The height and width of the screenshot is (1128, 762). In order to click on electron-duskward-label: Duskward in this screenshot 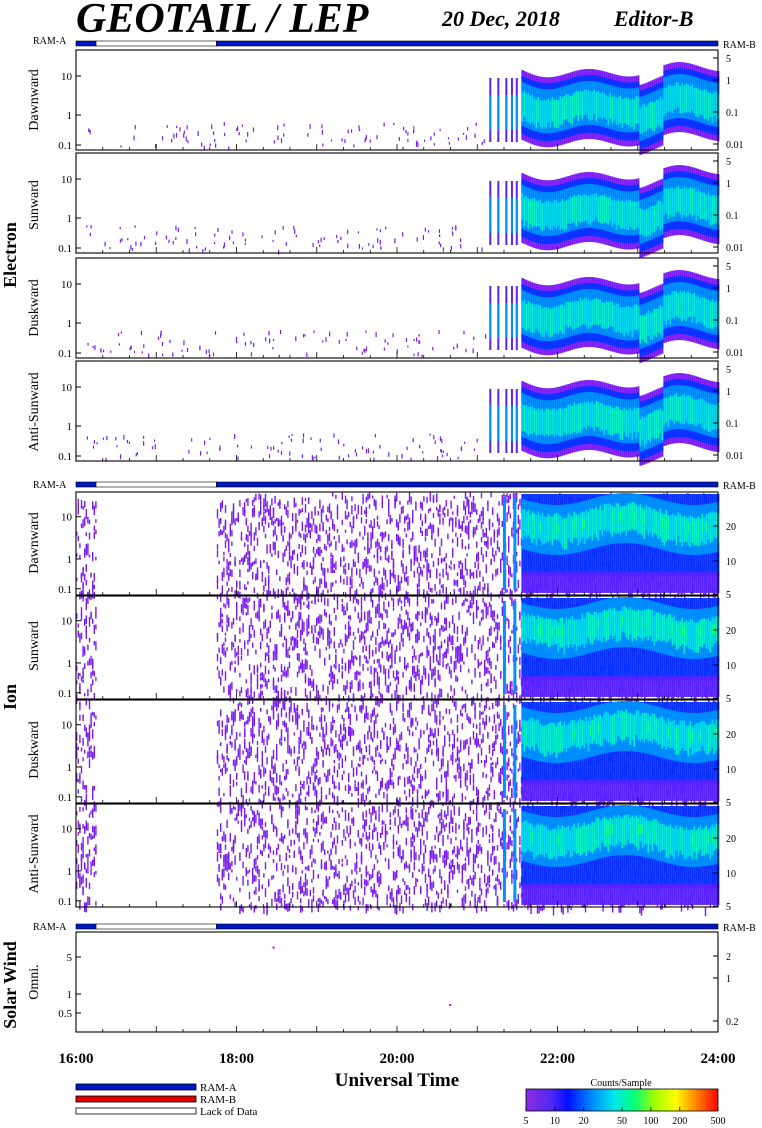, I will do `click(34, 308)`.